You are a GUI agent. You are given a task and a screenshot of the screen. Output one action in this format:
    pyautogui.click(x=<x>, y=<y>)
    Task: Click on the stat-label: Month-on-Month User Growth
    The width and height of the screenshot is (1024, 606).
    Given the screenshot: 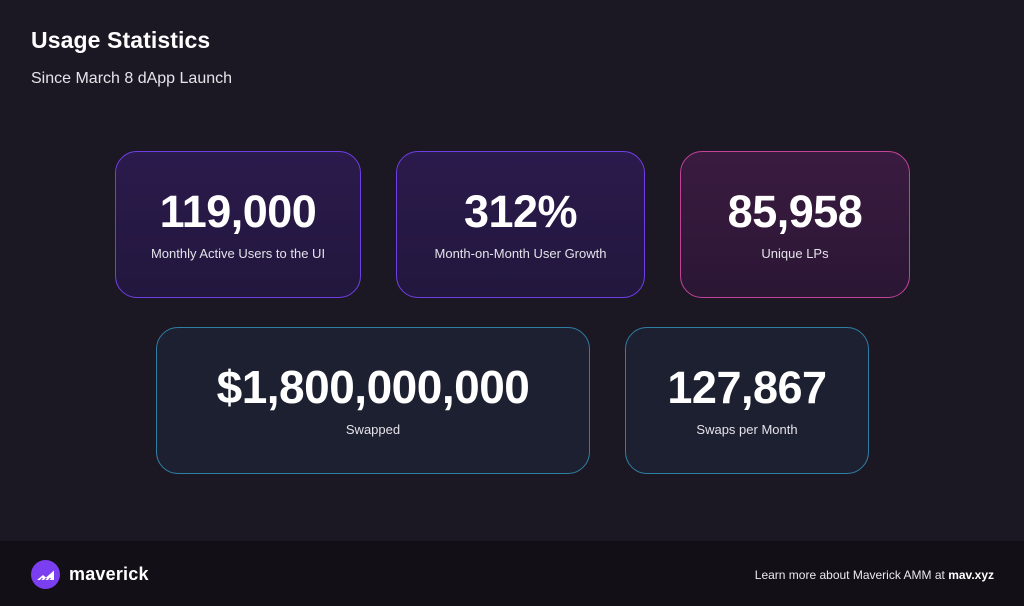 What is the action you would take?
    pyautogui.click(x=520, y=253)
    